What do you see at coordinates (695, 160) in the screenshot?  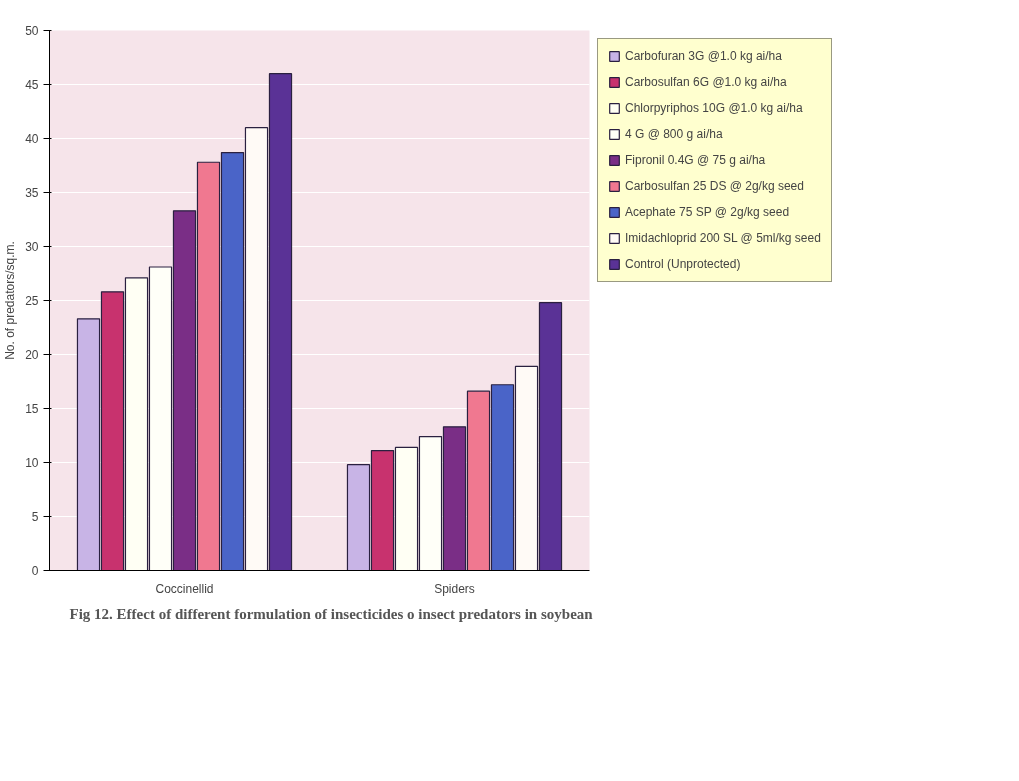 I see `legend-label: Fipronil 0.4G @ 75 g ai/ha` at bounding box center [695, 160].